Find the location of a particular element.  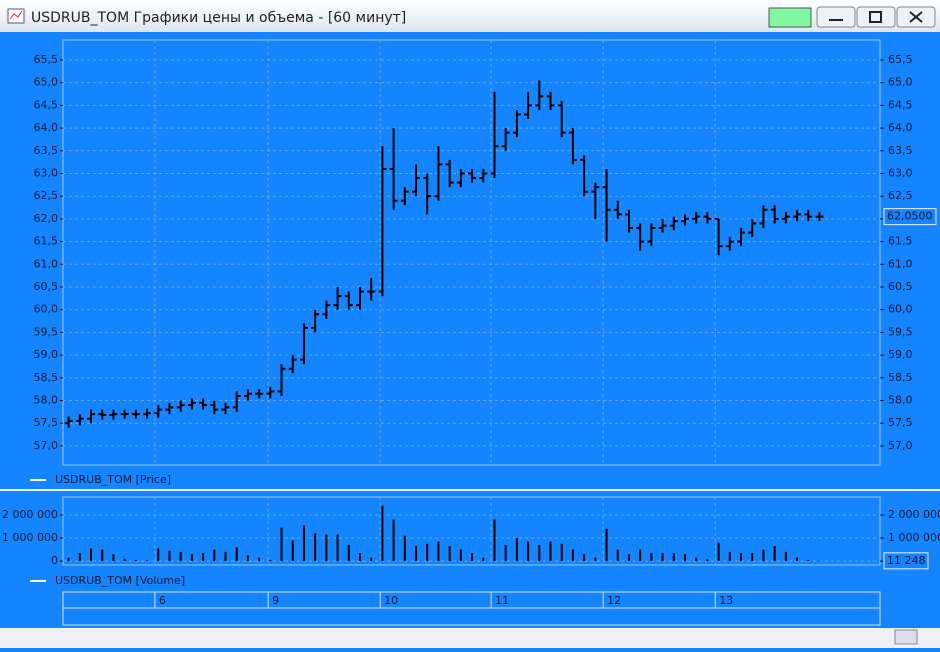

y-tick-label-right: 64,0 is located at coordinates (900, 127).